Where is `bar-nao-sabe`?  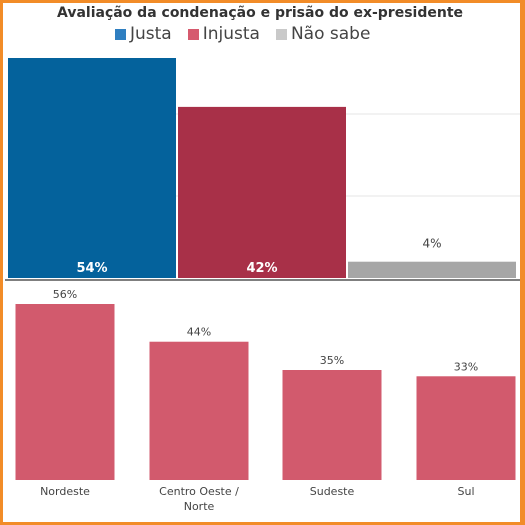
bar-nao-sabe is located at coordinates (432, 269).